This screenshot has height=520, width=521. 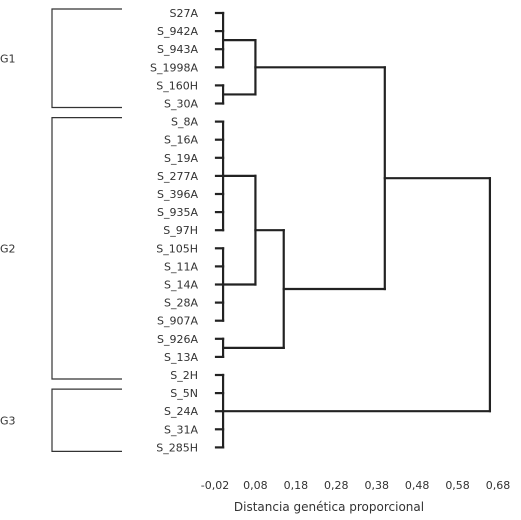 I want to click on x-tick-label: 0,48, so click(x=417, y=485).